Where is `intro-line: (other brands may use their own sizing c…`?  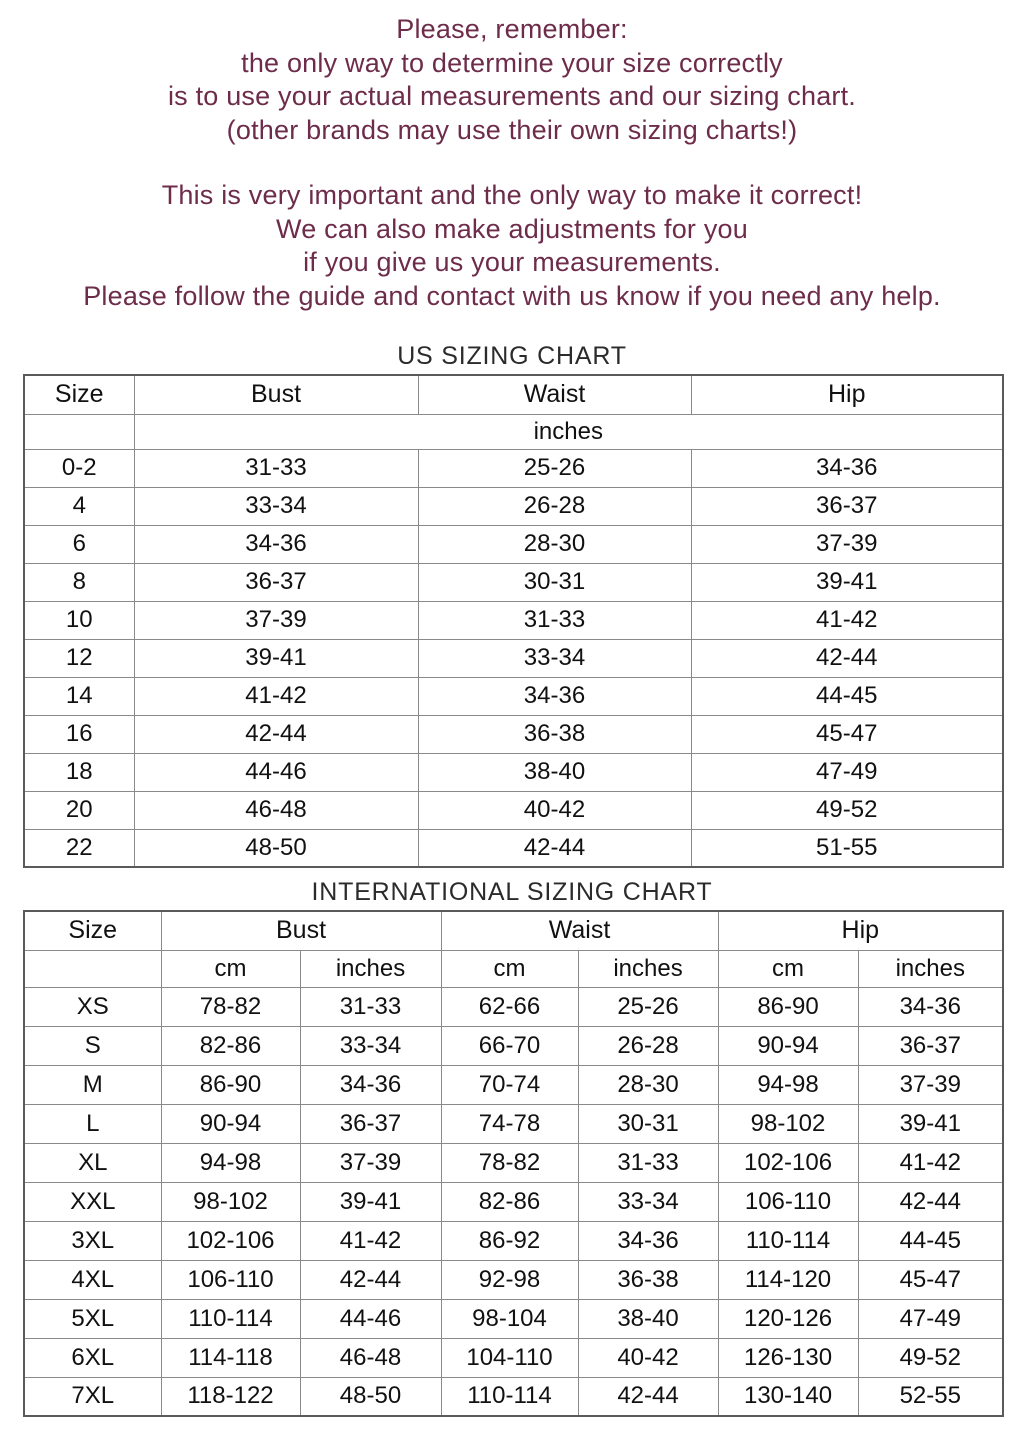 intro-line: (other brands may use their own sizing c… is located at coordinates (512, 129).